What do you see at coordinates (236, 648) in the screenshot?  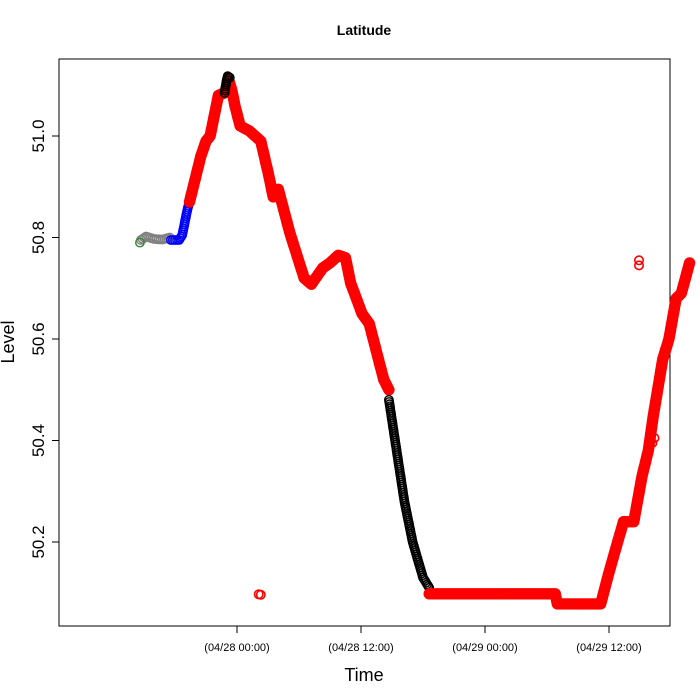 I see `x-tick-label-0: (04/28 00:00)` at bounding box center [236, 648].